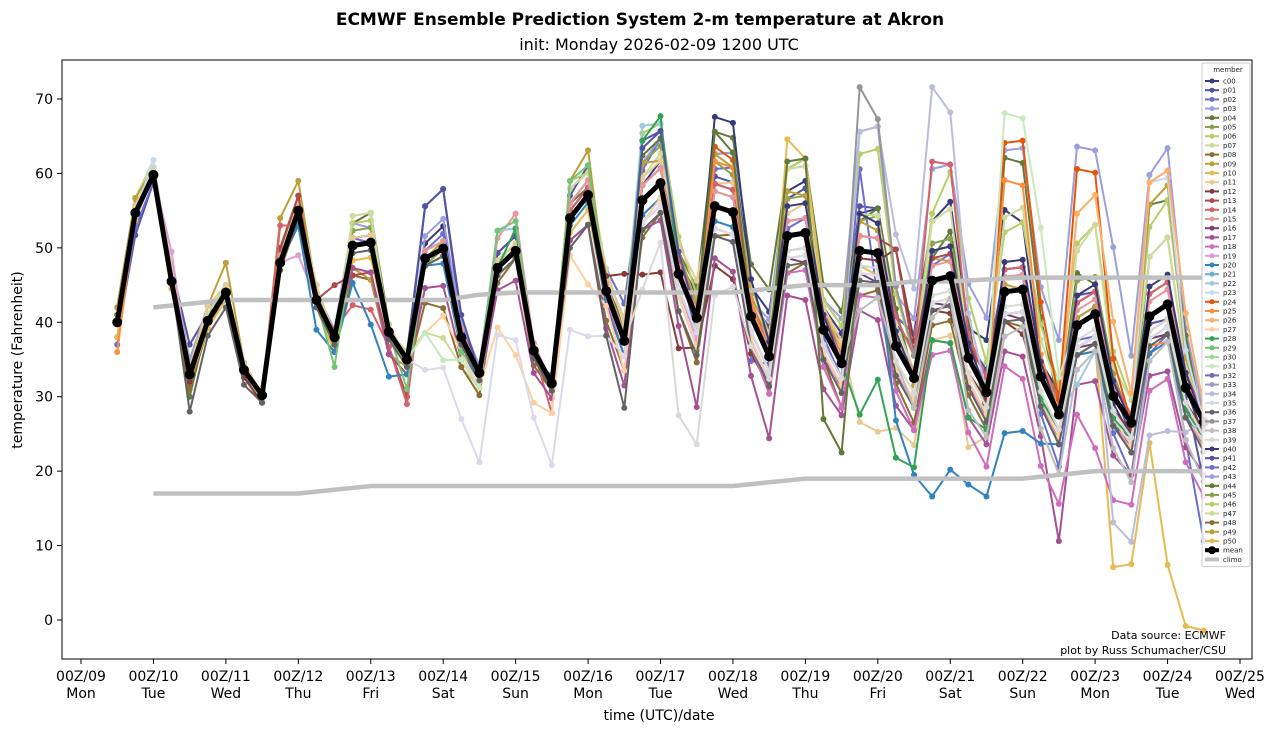  Describe the element at coordinates (1220, 91) in the screenshot. I see `legend-item-p01: p01` at that location.